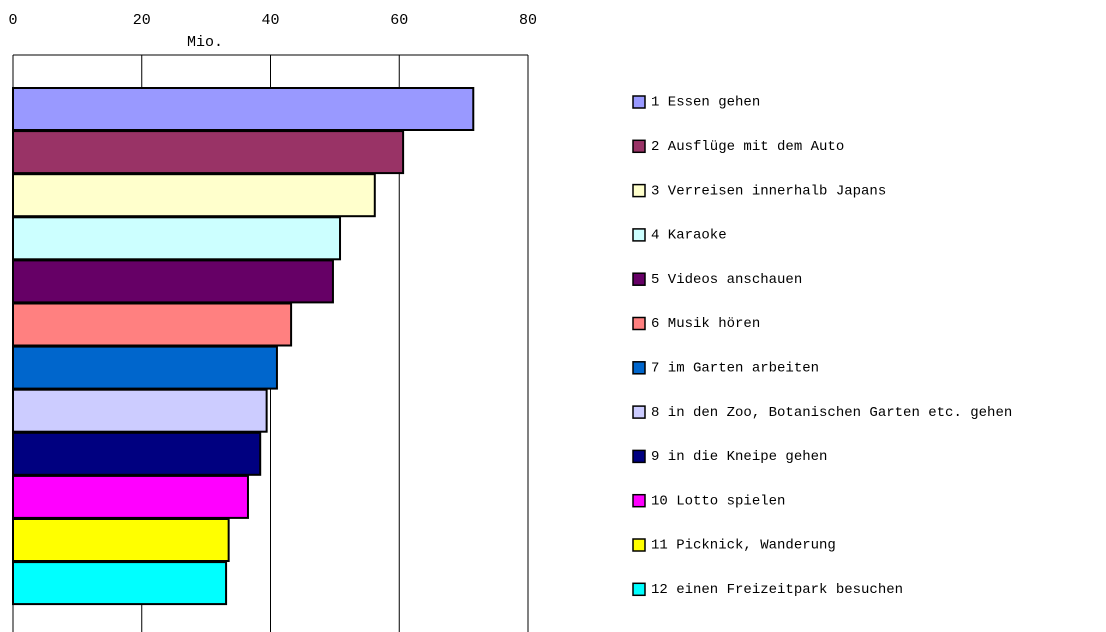 The width and height of the screenshot is (1106, 632). What do you see at coordinates (726, 280) in the screenshot?
I see `legend-label: 5 Videos anschauen` at bounding box center [726, 280].